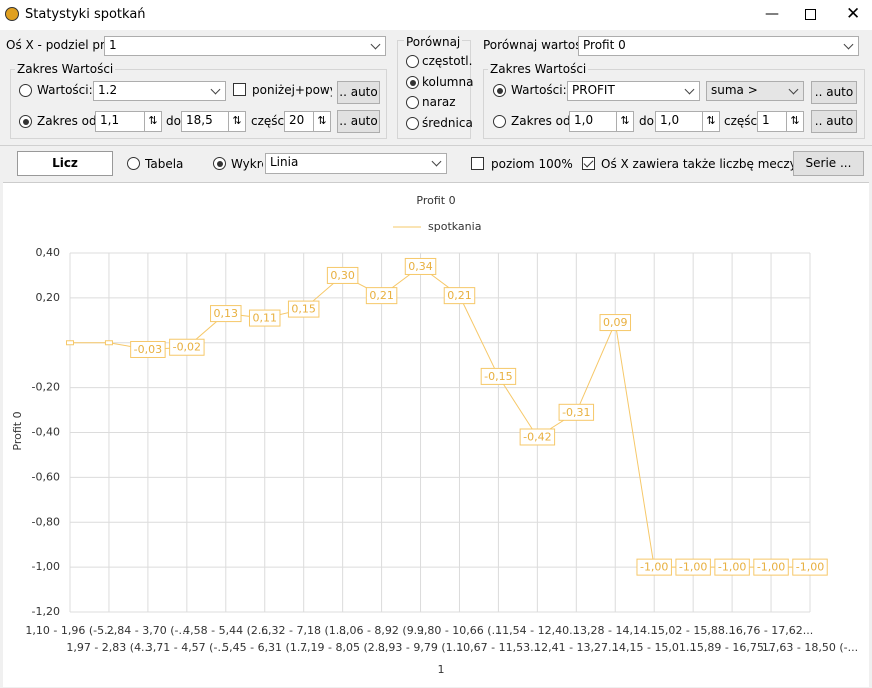 The width and height of the screenshot is (872, 688). I want to click on label: do, so click(646, 121).